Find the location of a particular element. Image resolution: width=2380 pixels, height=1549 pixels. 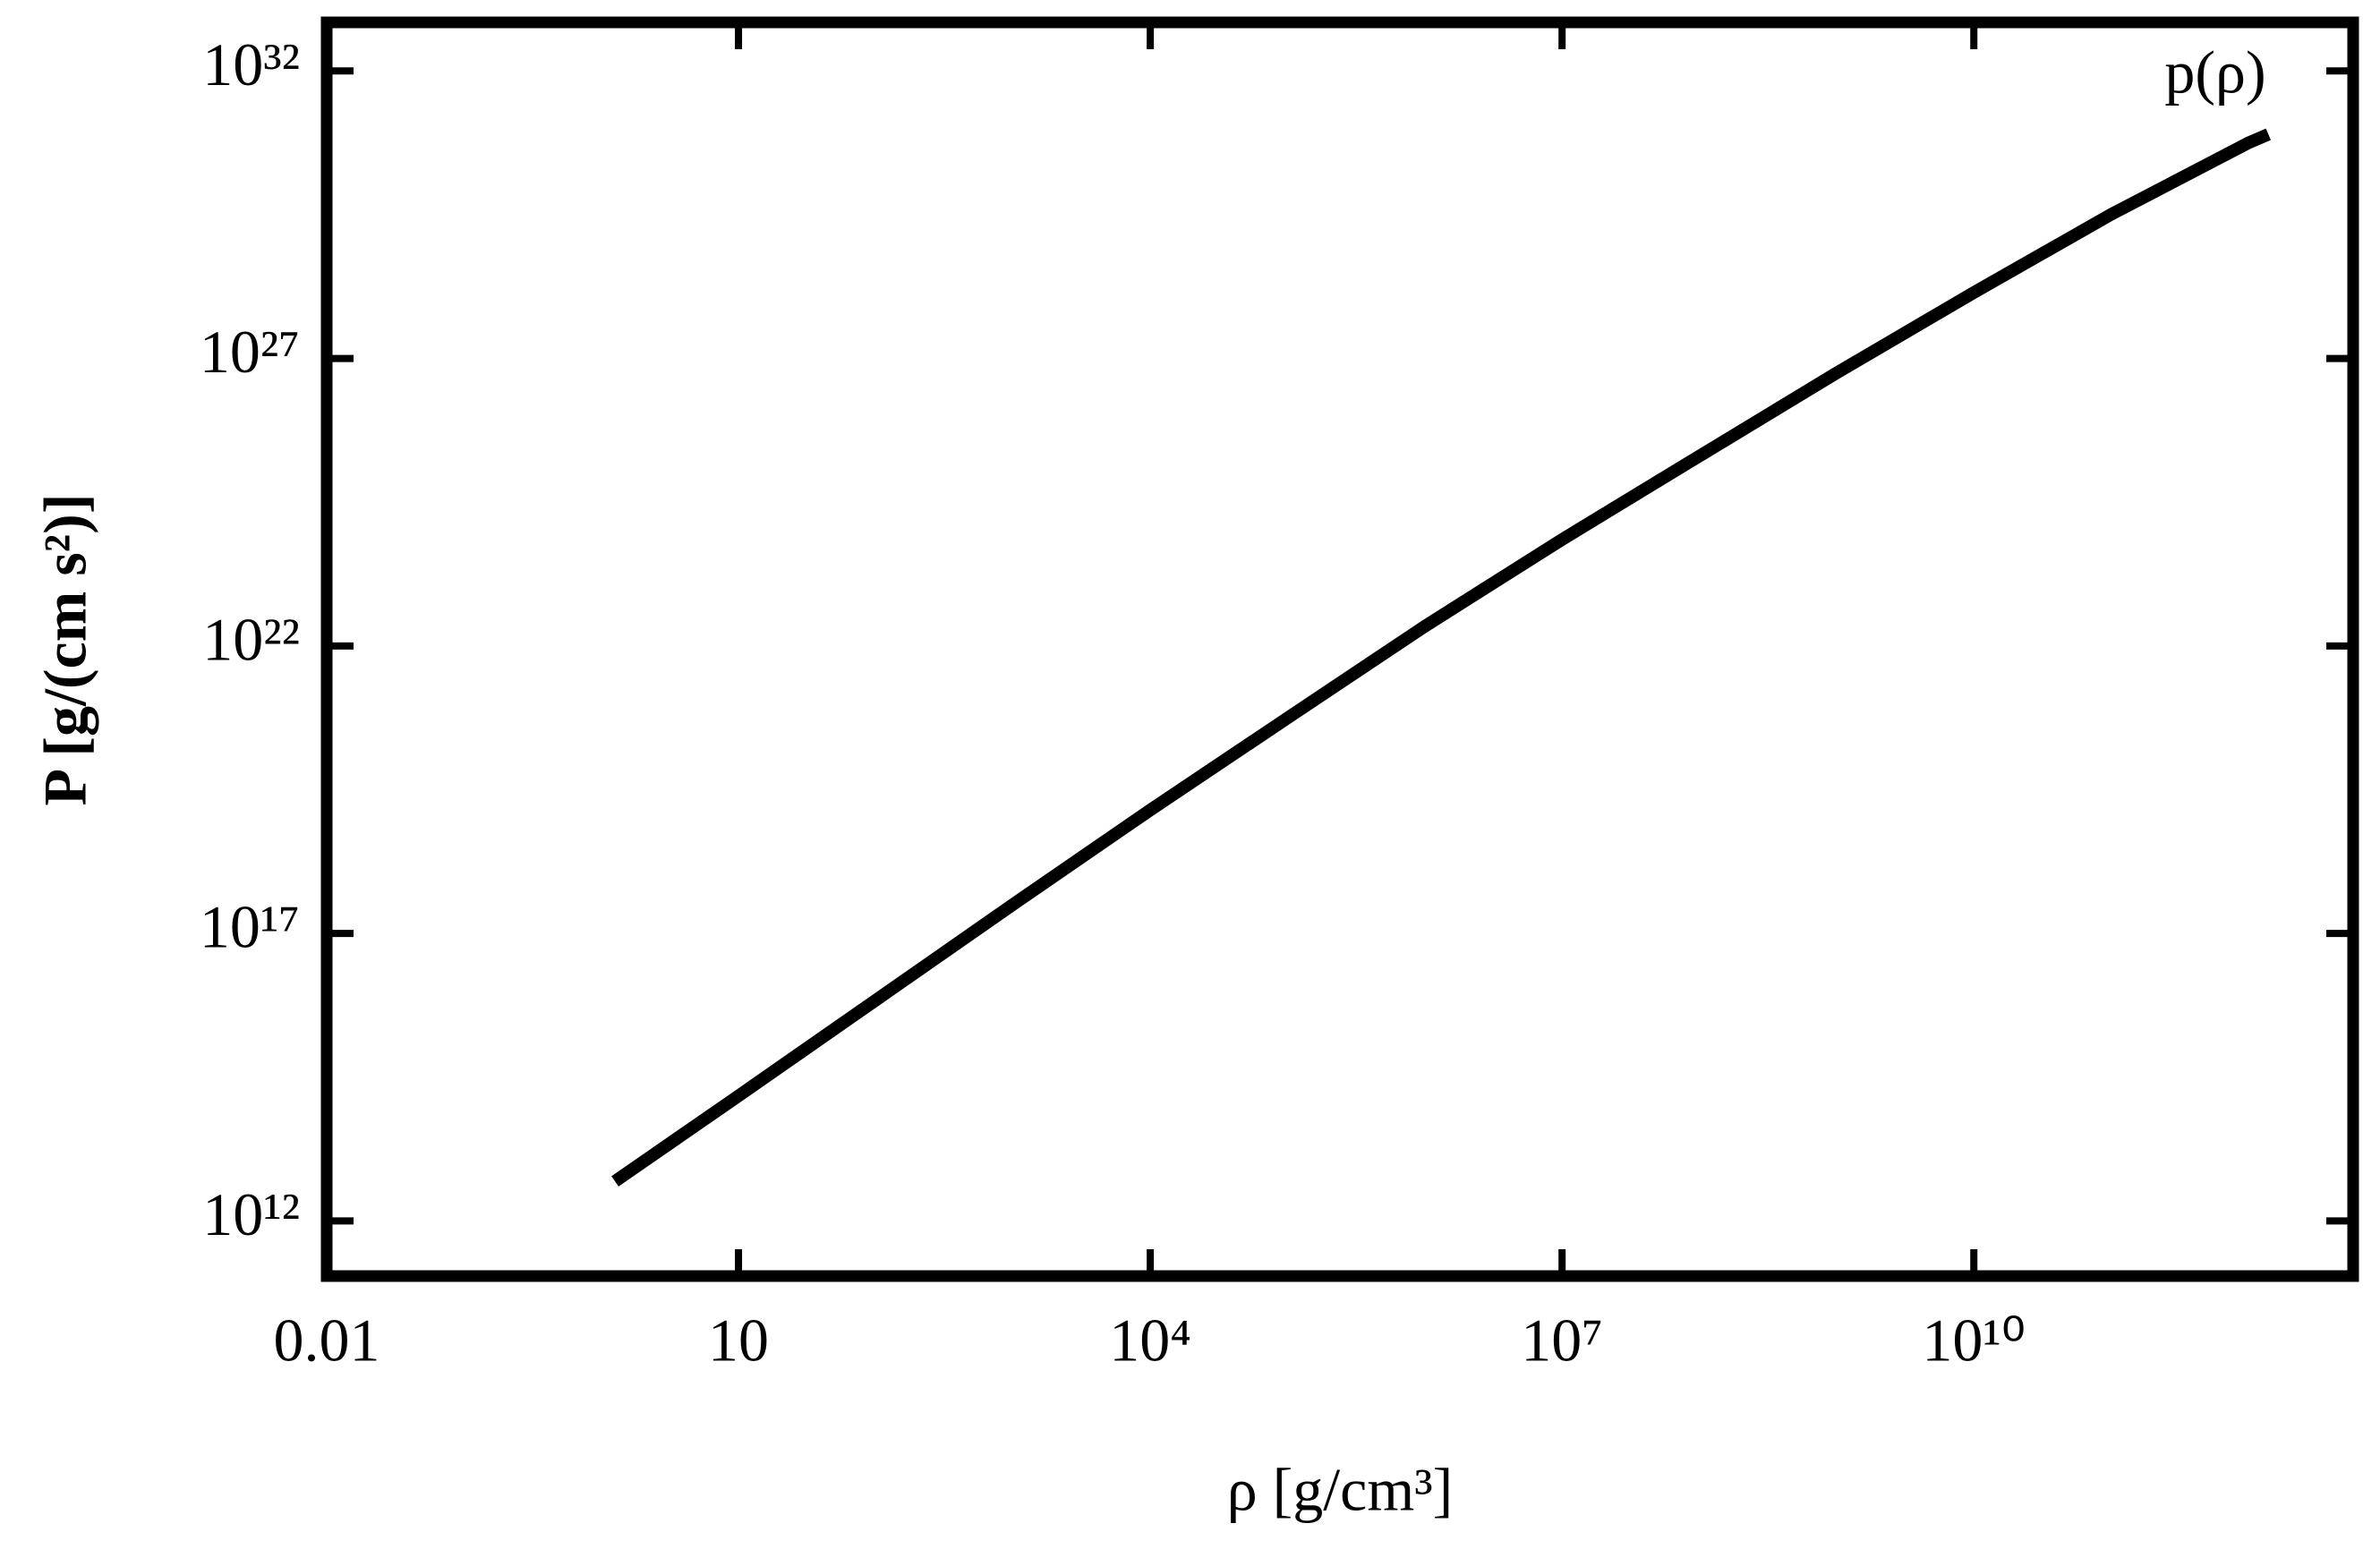

y-tick-label: 10²⁷ is located at coordinates (250, 352).